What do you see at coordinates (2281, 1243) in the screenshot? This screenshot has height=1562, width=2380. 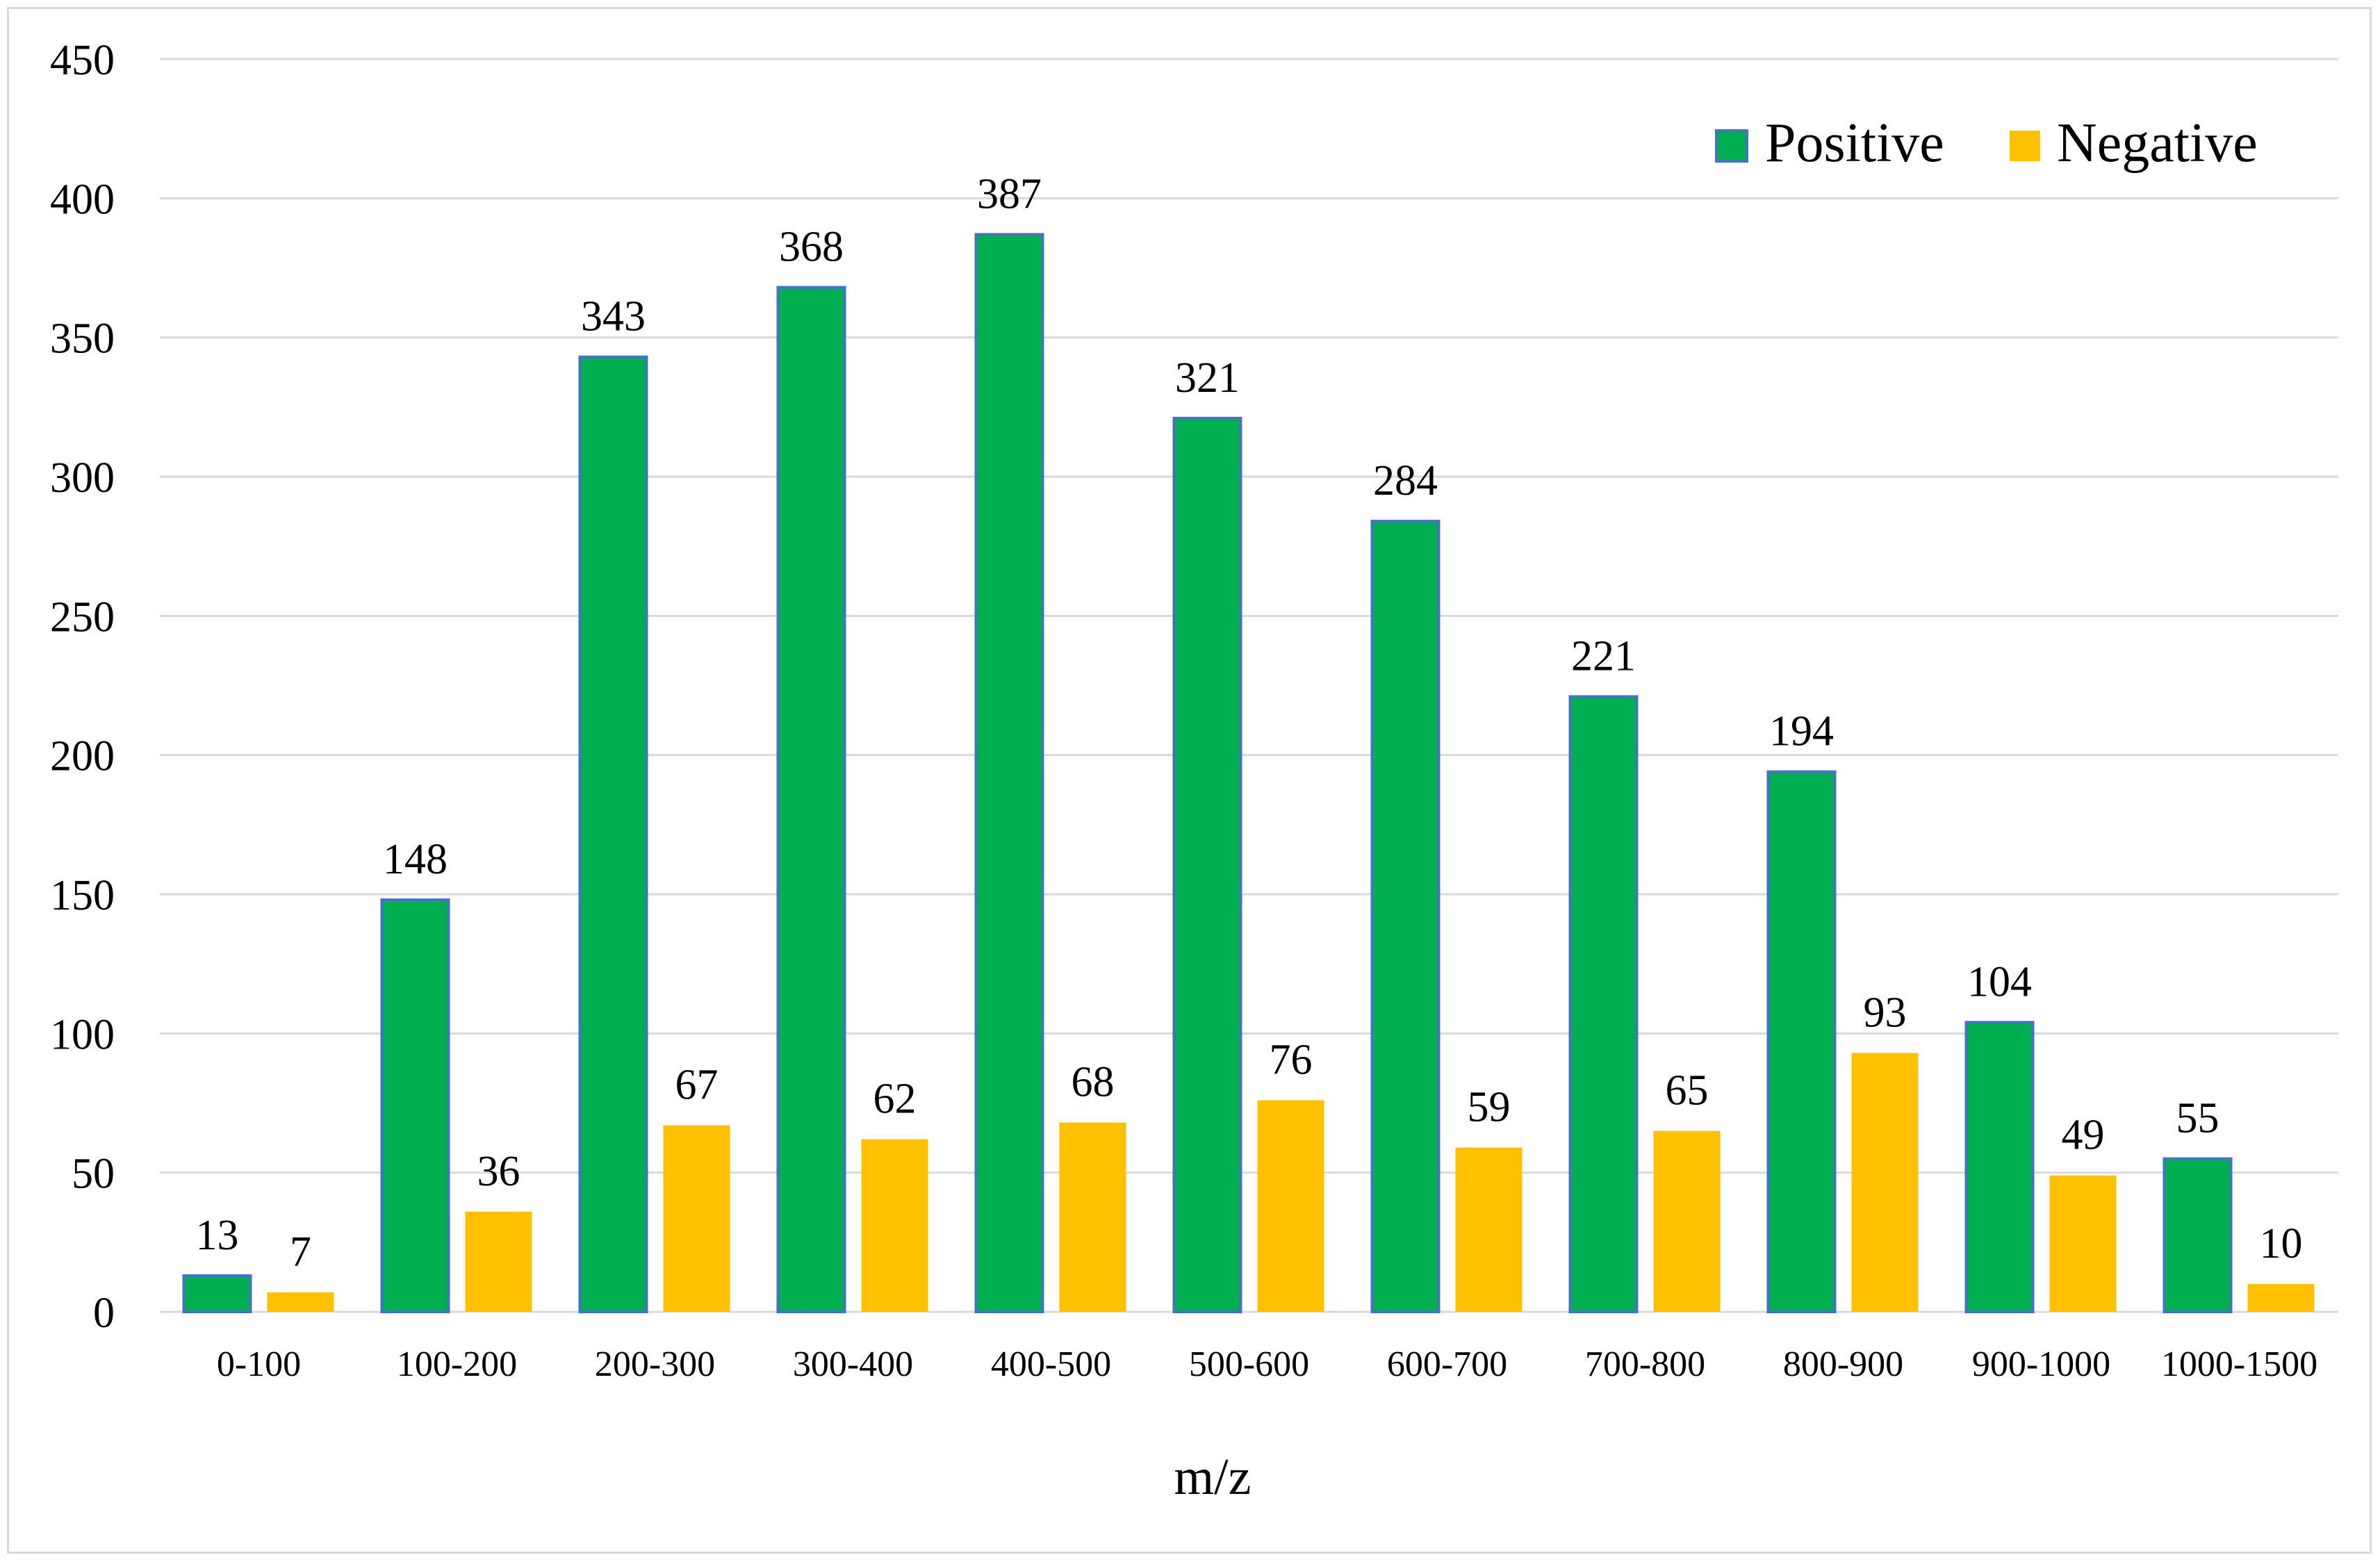 I see `negative-data-label: 10` at bounding box center [2281, 1243].